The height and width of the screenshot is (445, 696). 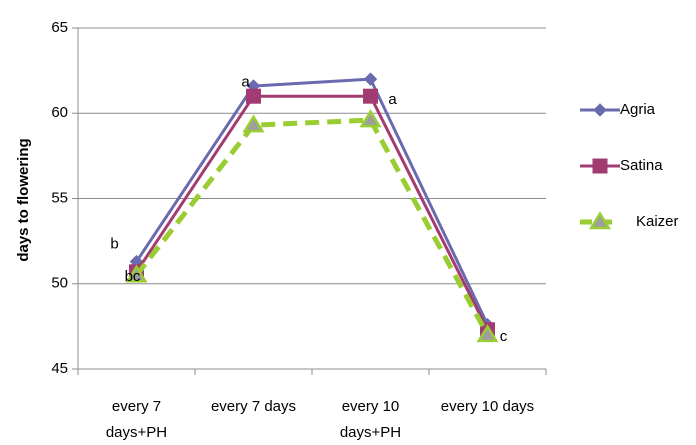 I want to click on y-axis-ticks: 45 50 55 60 65, so click(x=64, y=198).